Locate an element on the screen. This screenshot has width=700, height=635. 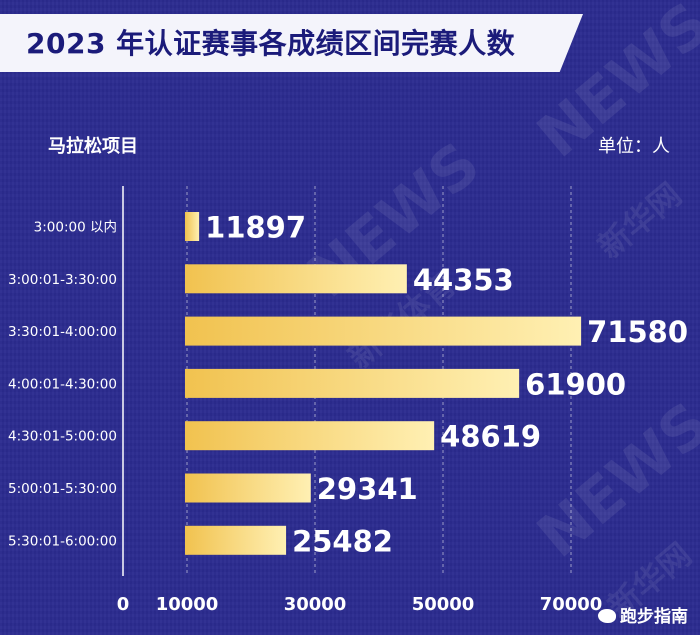
brand-label: 跑步指南 is located at coordinates (643, 614).